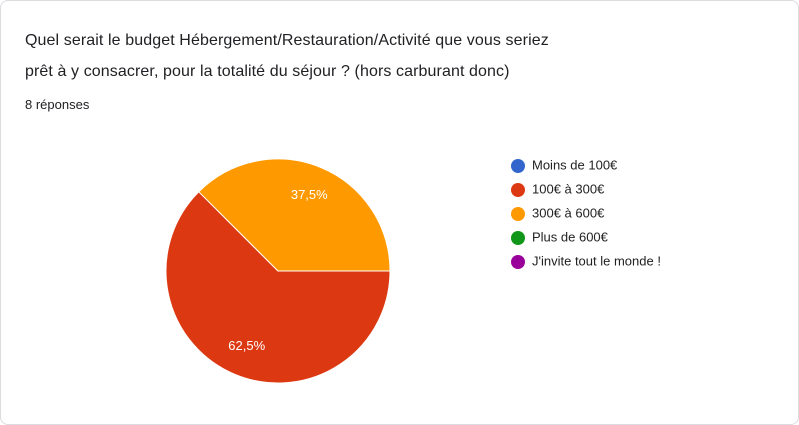 The width and height of the screenshot is (799, 425). Describe the element at coordinates (246, 345) in the screenshot. I see `slice-label: 62,5%` at that location.